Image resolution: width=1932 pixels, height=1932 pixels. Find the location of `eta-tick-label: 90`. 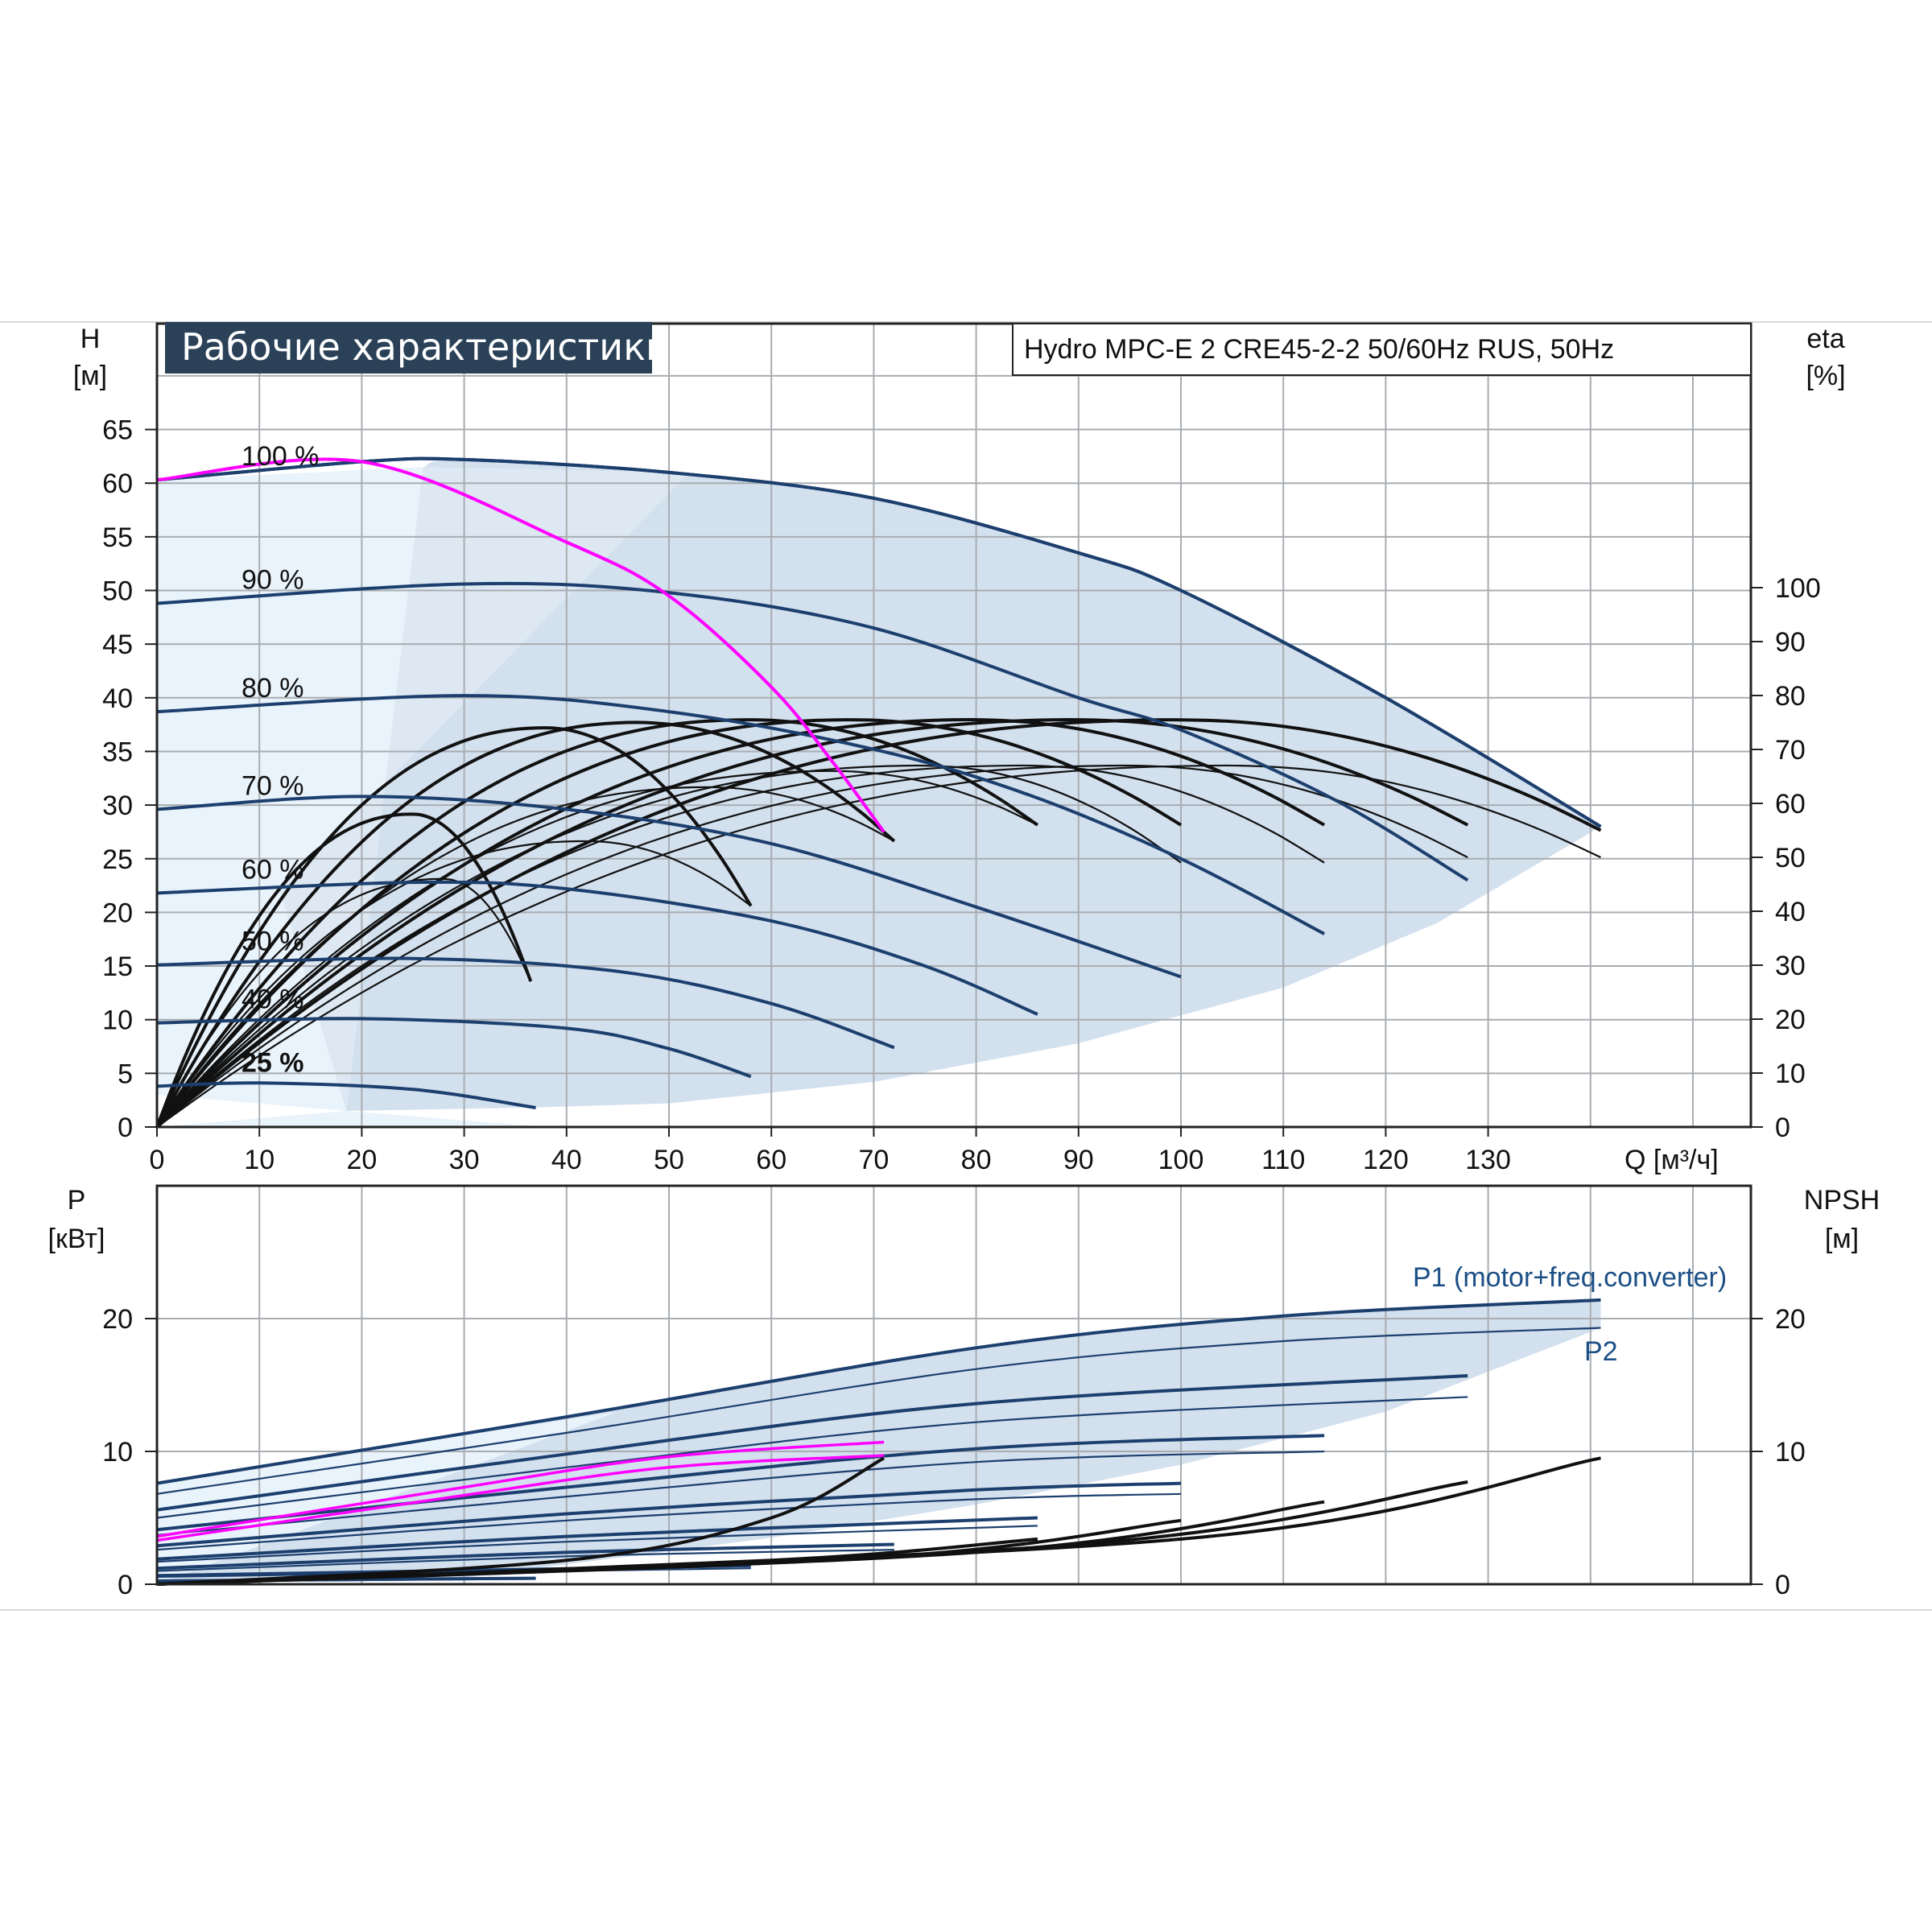

eta-tick-label: 90 is located at coordinates (1790, 642).